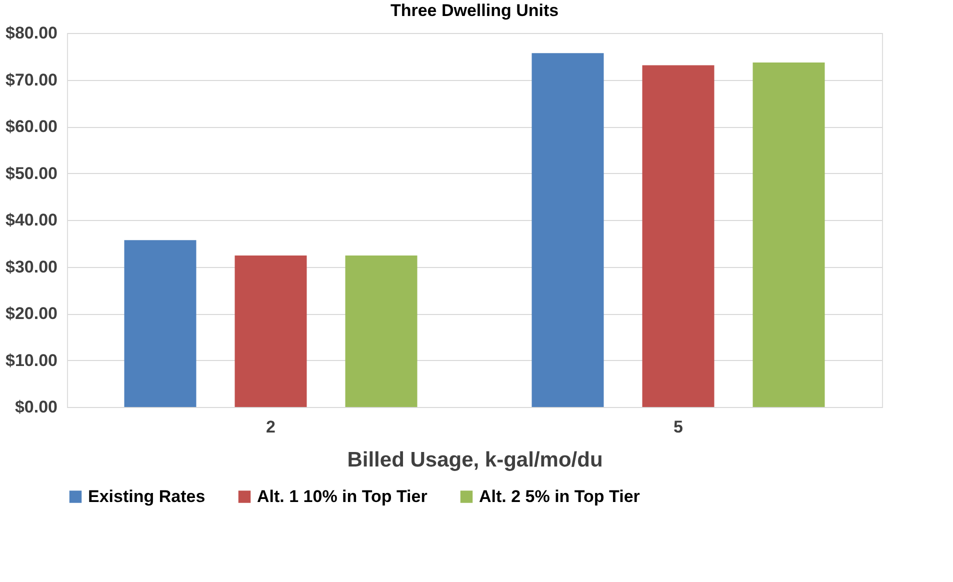  I want to click on y-tick-label: $50.00, so click(32, 173).